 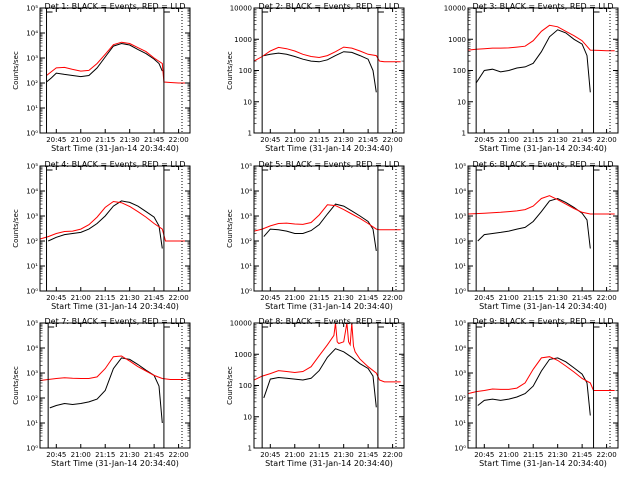 What do you see at coordinates (543, 321) in the screenshot?
I see `chart-title: Det 9: BLACK = Events, RED = LLD` at bounding box center [543, 321].